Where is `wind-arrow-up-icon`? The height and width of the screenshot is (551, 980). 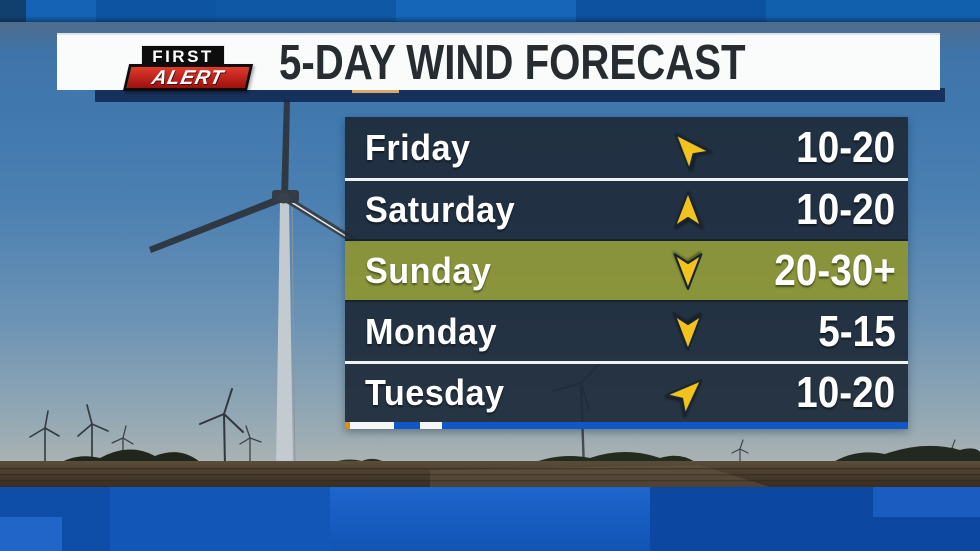 wind-arrow-up-icon is located at coordinates (688, 210).